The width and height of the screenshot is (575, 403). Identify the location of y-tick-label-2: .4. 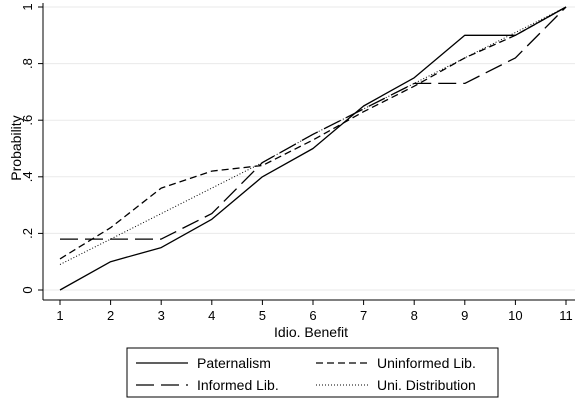
(27, 176).